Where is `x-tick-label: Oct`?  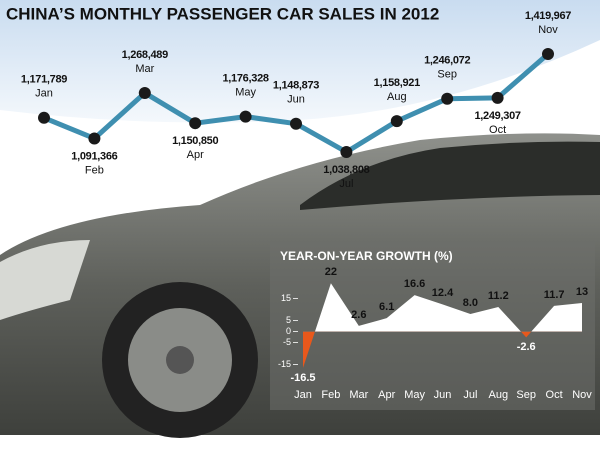 x-tick-label: Oct is located at coordinates (554, 395).